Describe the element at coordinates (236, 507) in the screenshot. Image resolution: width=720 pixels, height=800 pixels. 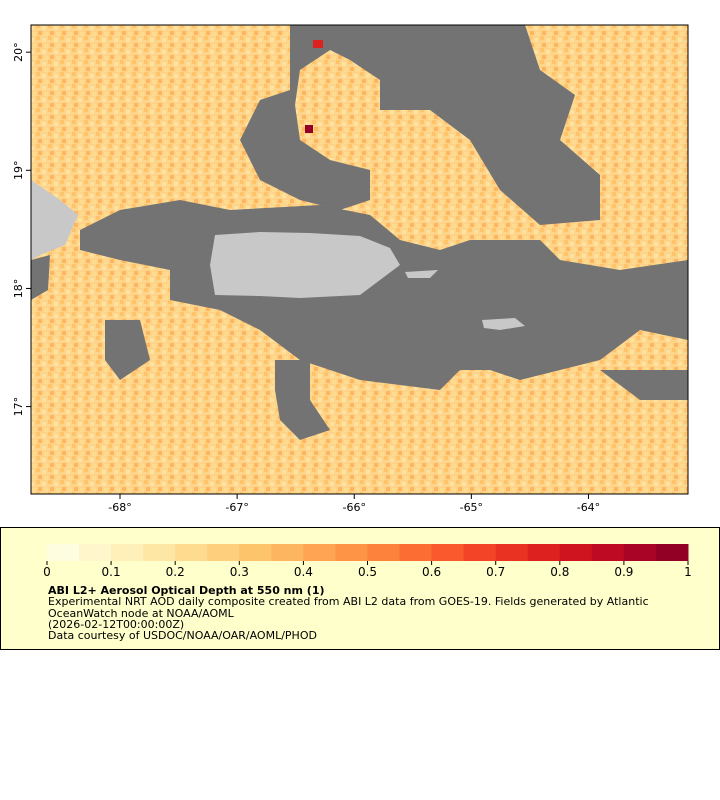
I see `x-tick-label: -67°` at that location.